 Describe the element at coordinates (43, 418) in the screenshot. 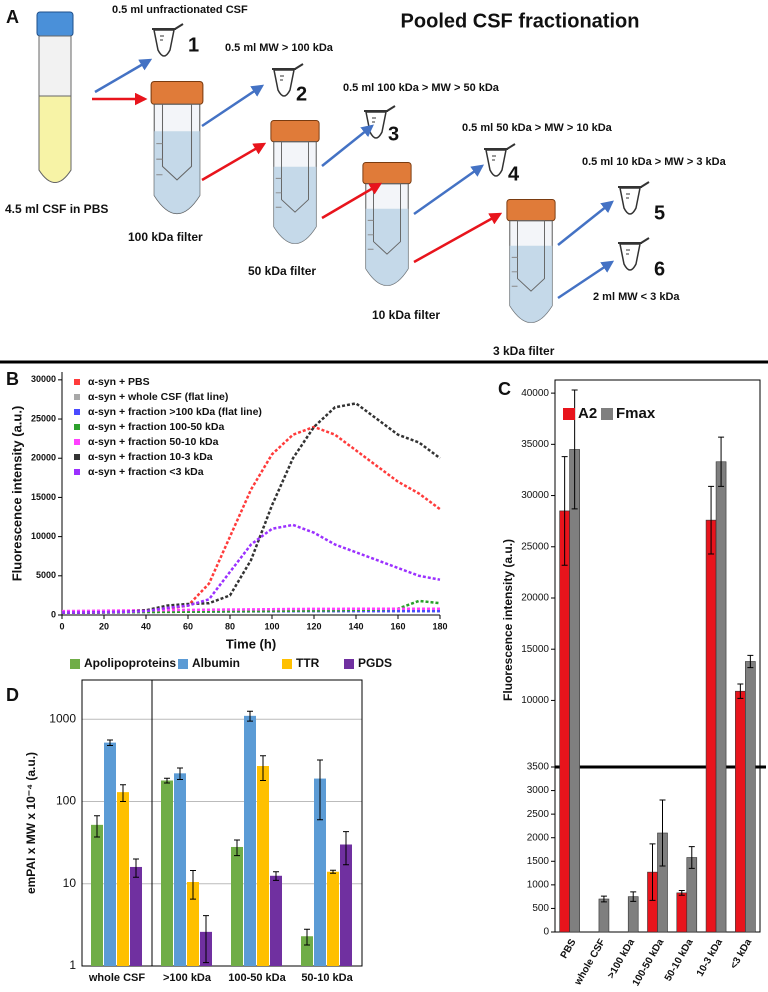

I see `y-tick-label: 25000` at that location.